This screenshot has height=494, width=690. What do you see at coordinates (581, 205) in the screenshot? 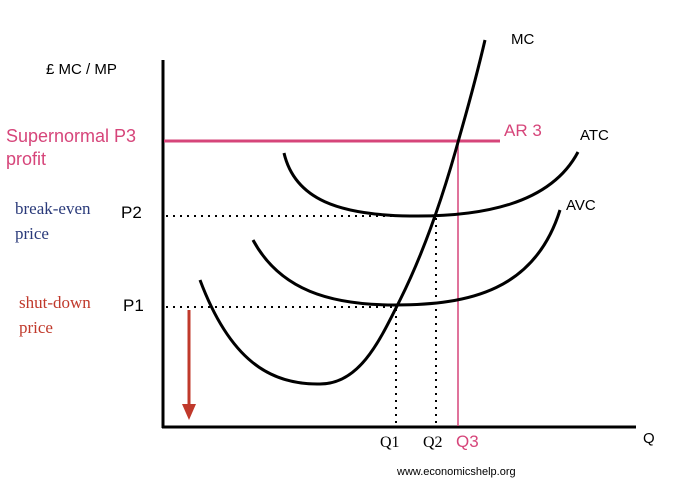
I see `avc-label: AVC` at bounding box center [581, 205].